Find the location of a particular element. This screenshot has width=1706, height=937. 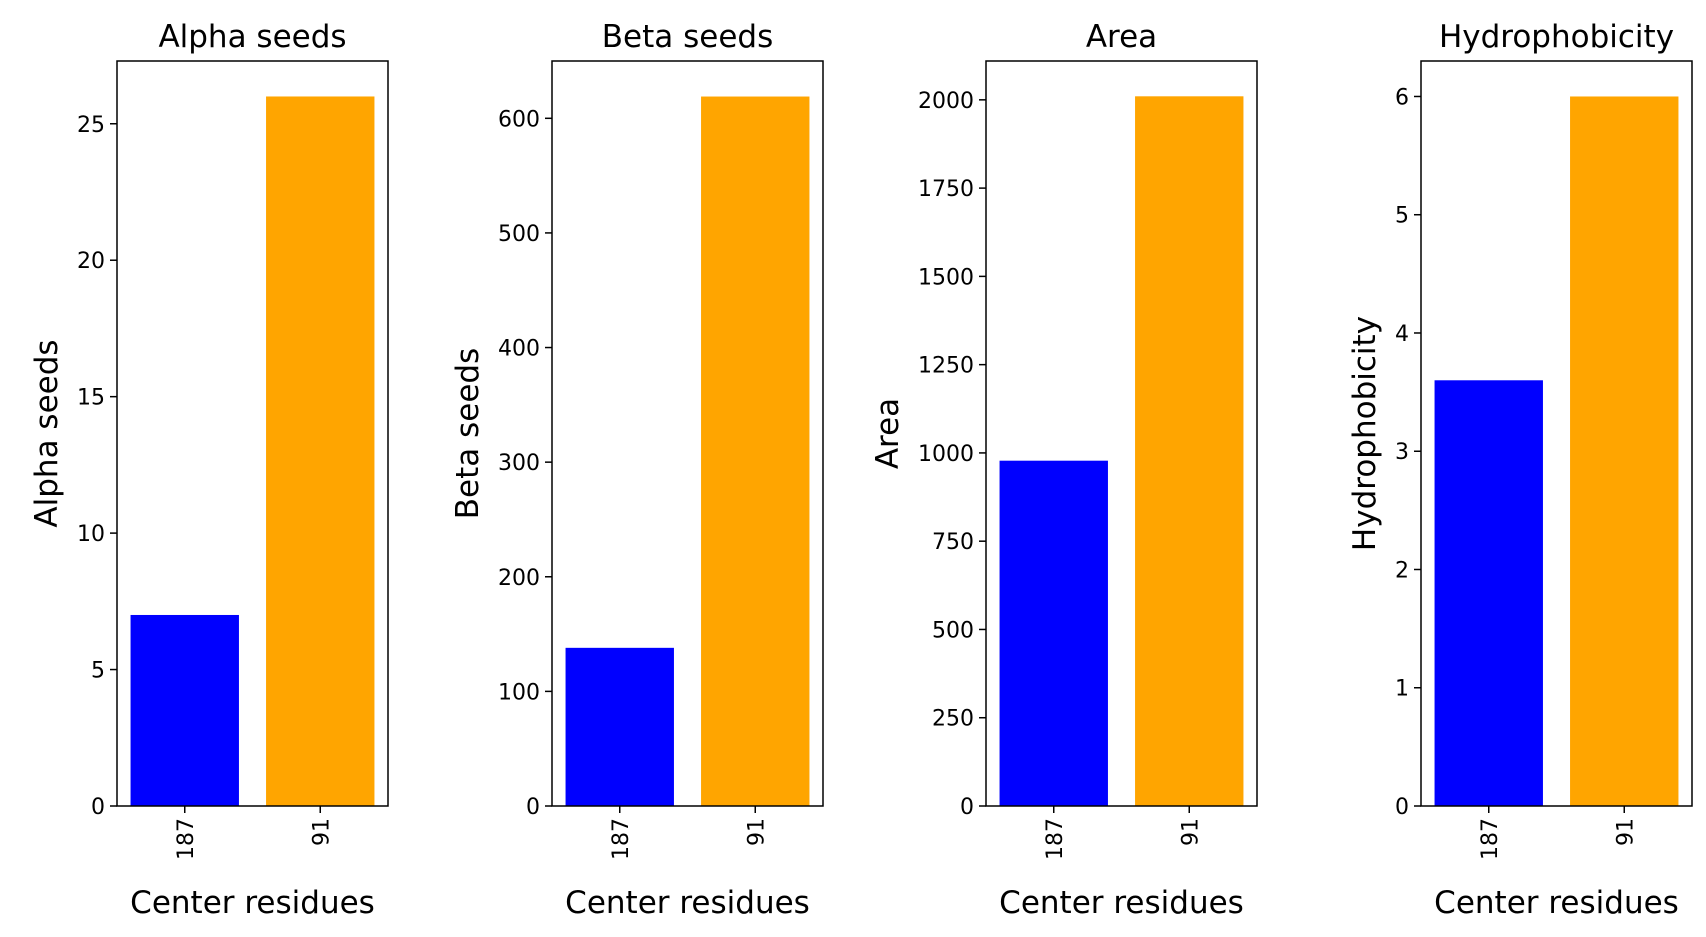

chart-title: Alpha seeds is located at coordinates (252, 37).